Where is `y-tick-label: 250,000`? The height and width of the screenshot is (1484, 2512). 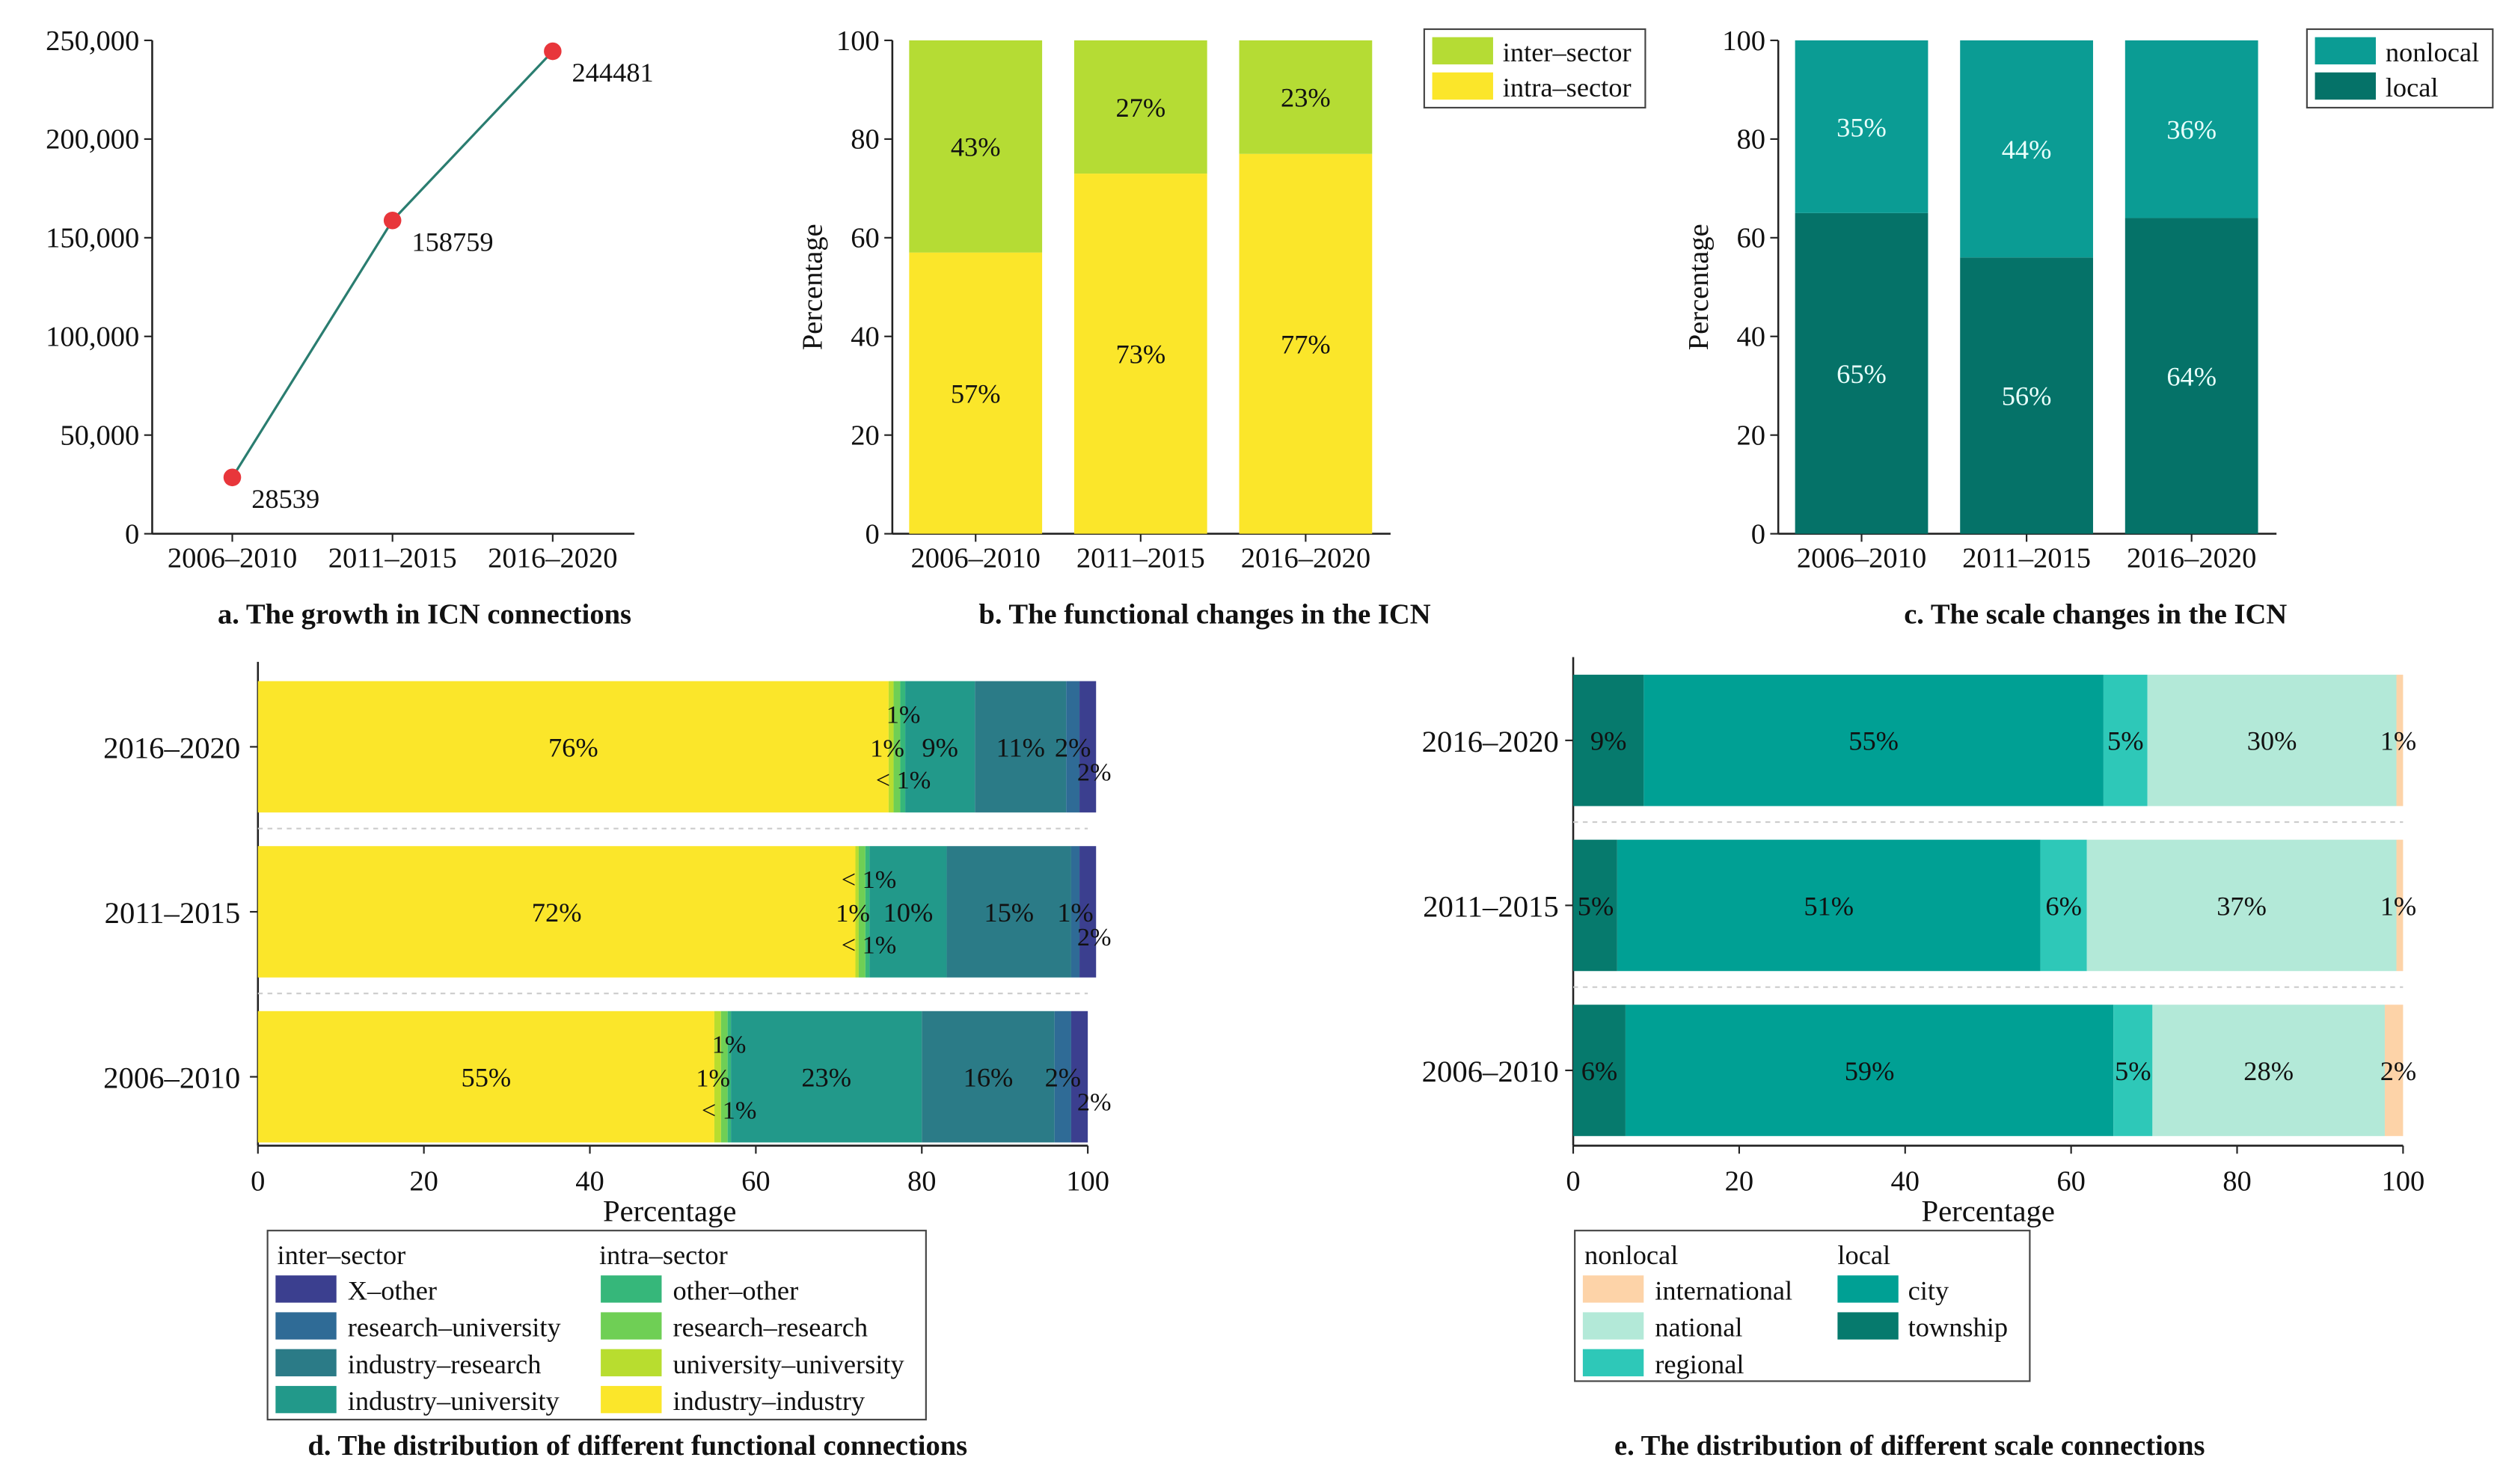 y-tick-label: 250,000 is located at coordinates (92, 41).